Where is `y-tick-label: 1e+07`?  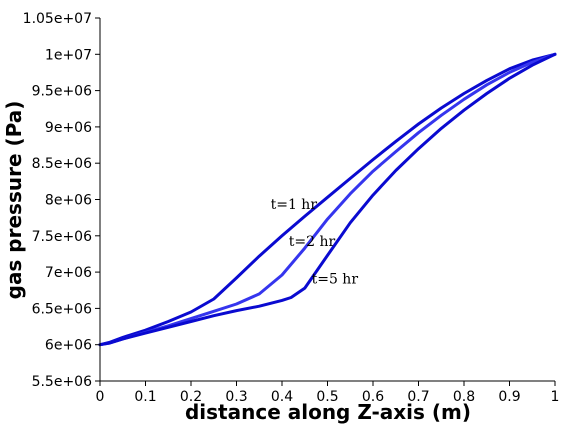 y-tick-label: 1e+07 is located at coordinates (68, 55).